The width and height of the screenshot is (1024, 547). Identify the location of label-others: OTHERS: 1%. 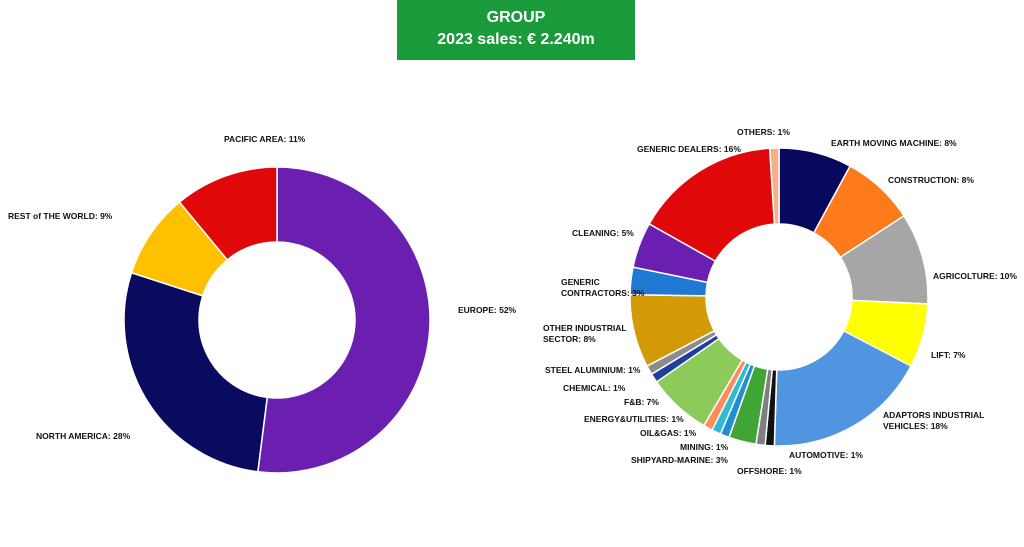
(763, 132).